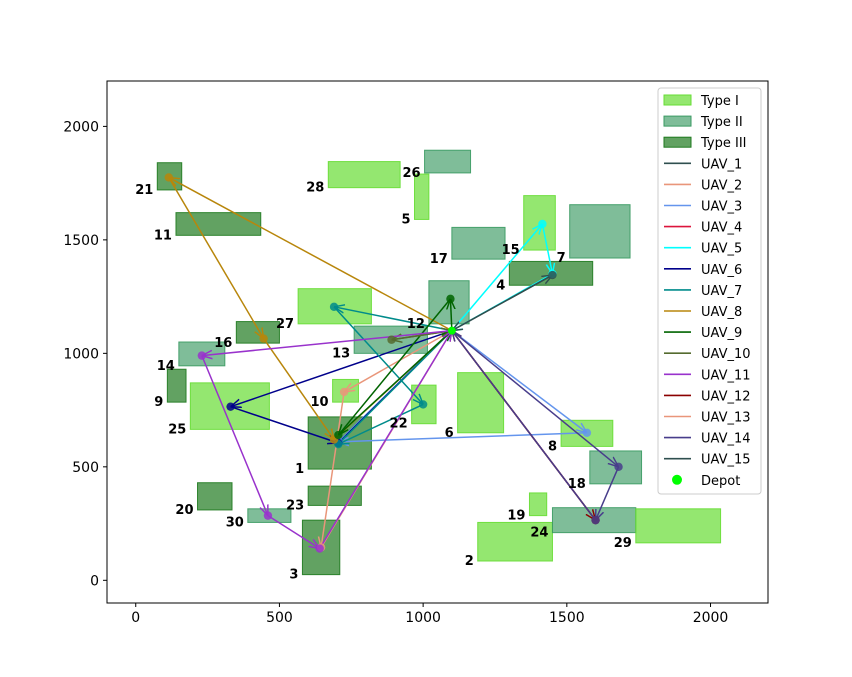 The height and width of the screenshot is (677, 852). What do you see at coordinates (721, 312) in the screenshot?
I see `legend-label-uav_8: UAV_8` at bounding box center [721, 312].